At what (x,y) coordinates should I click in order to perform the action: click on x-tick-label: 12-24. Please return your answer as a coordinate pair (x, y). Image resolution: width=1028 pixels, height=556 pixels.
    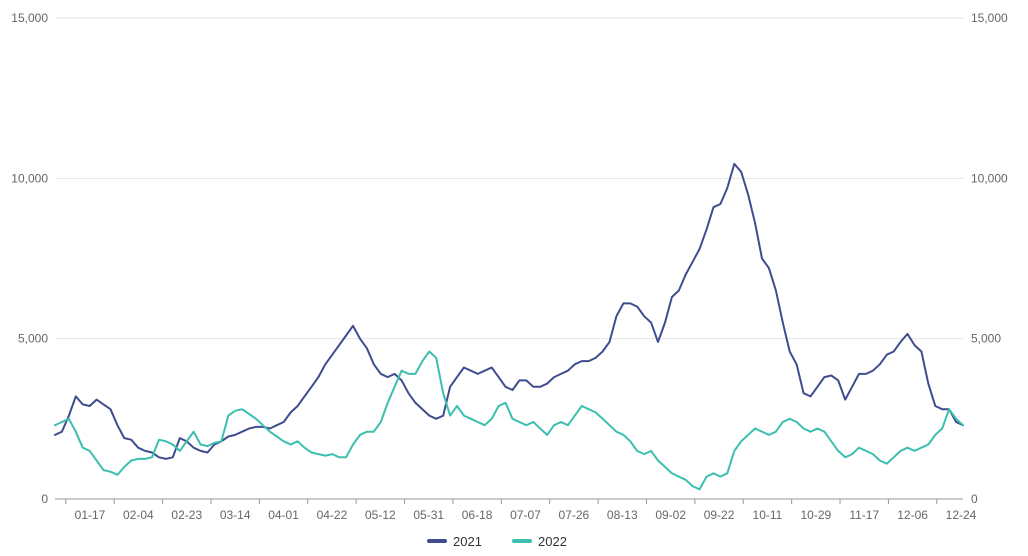
    Looking at the image, I should click on (961, 515).